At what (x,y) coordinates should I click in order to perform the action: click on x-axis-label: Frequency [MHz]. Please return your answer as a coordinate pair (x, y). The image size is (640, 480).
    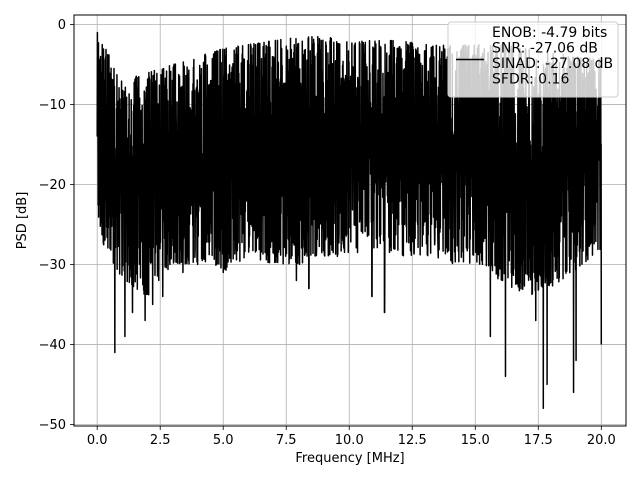
    Looking at the image, I should click on (349, 458).